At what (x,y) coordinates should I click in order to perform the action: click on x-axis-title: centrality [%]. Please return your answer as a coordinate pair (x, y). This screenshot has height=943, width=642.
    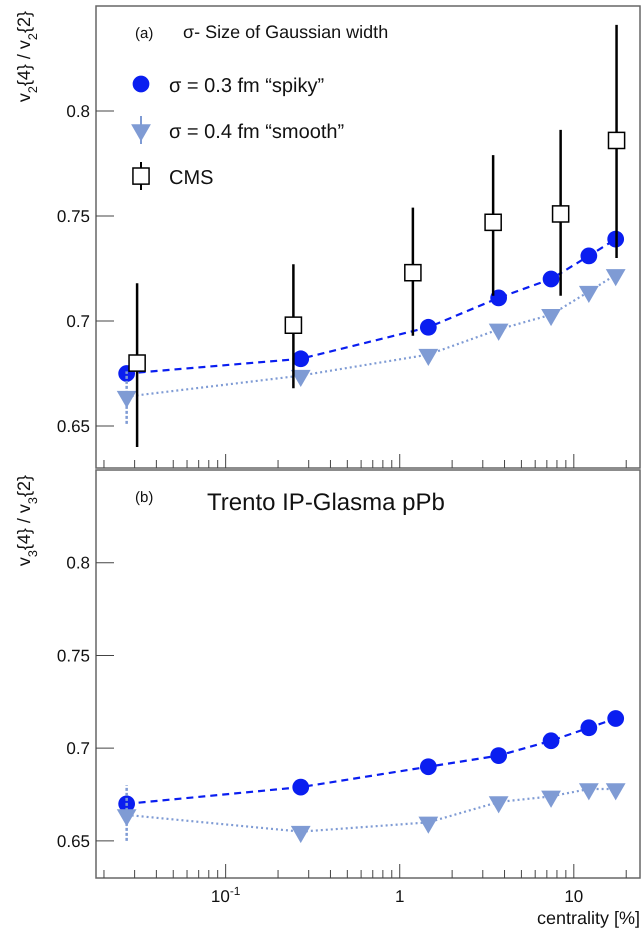
    Looking at the image, I should click on (588, 918).